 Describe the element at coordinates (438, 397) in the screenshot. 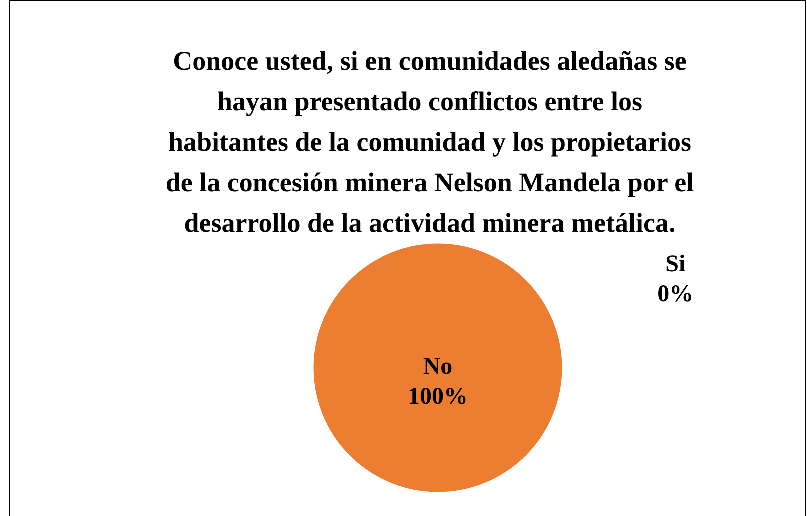

I see `data-label: 100%` at that location.